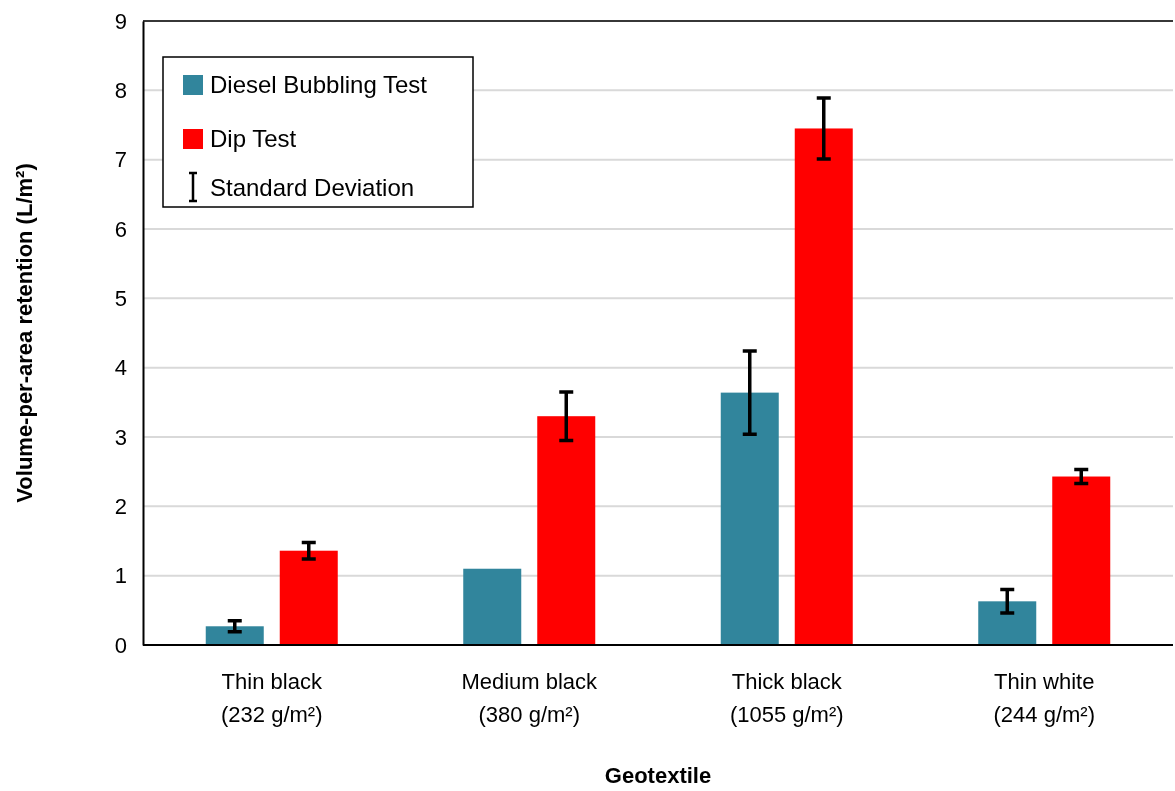  I want to click on annotation: Standard Deviation, so click(312, 187).